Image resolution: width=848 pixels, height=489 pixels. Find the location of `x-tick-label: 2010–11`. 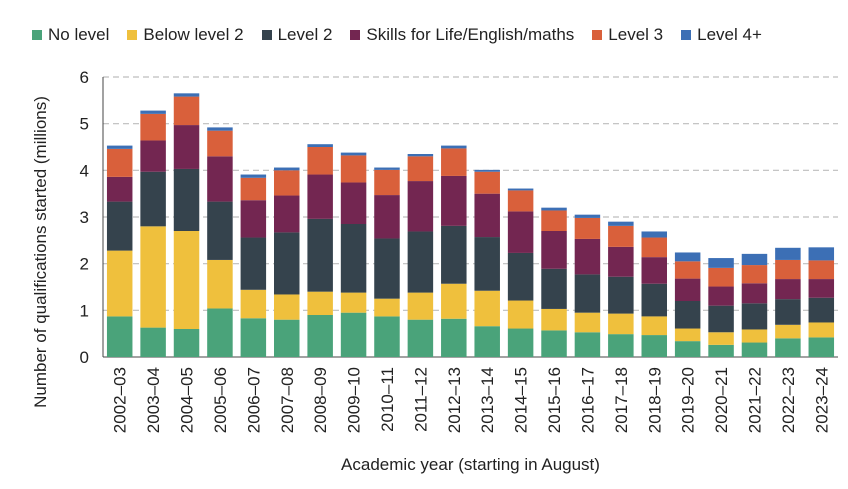

x-tick-label: 2010–11 is located at coordinates (387, 399).